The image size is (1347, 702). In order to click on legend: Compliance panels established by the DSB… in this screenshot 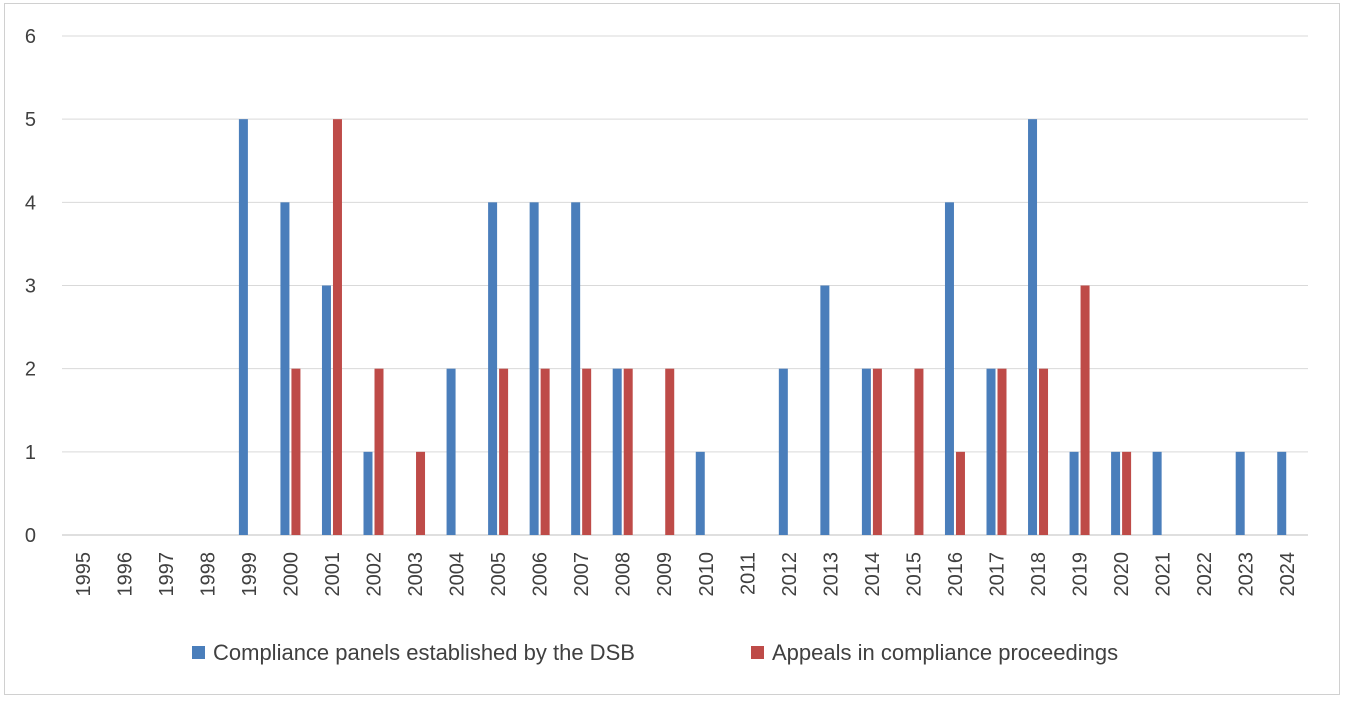, I will do `click(655, 652)`.